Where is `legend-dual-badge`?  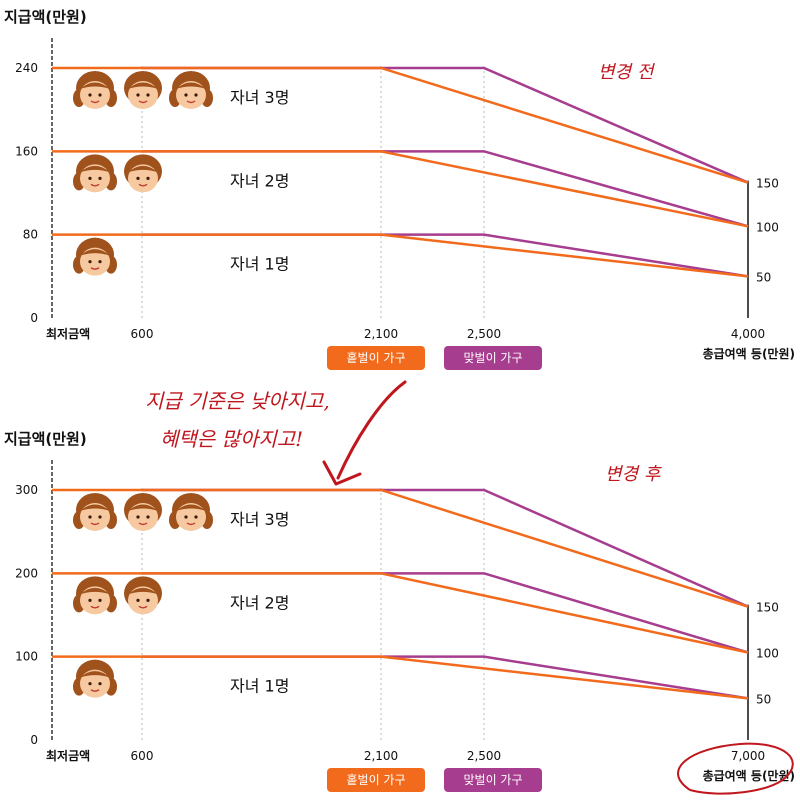
legend-dual-badge is located at coordinates (493, 780).